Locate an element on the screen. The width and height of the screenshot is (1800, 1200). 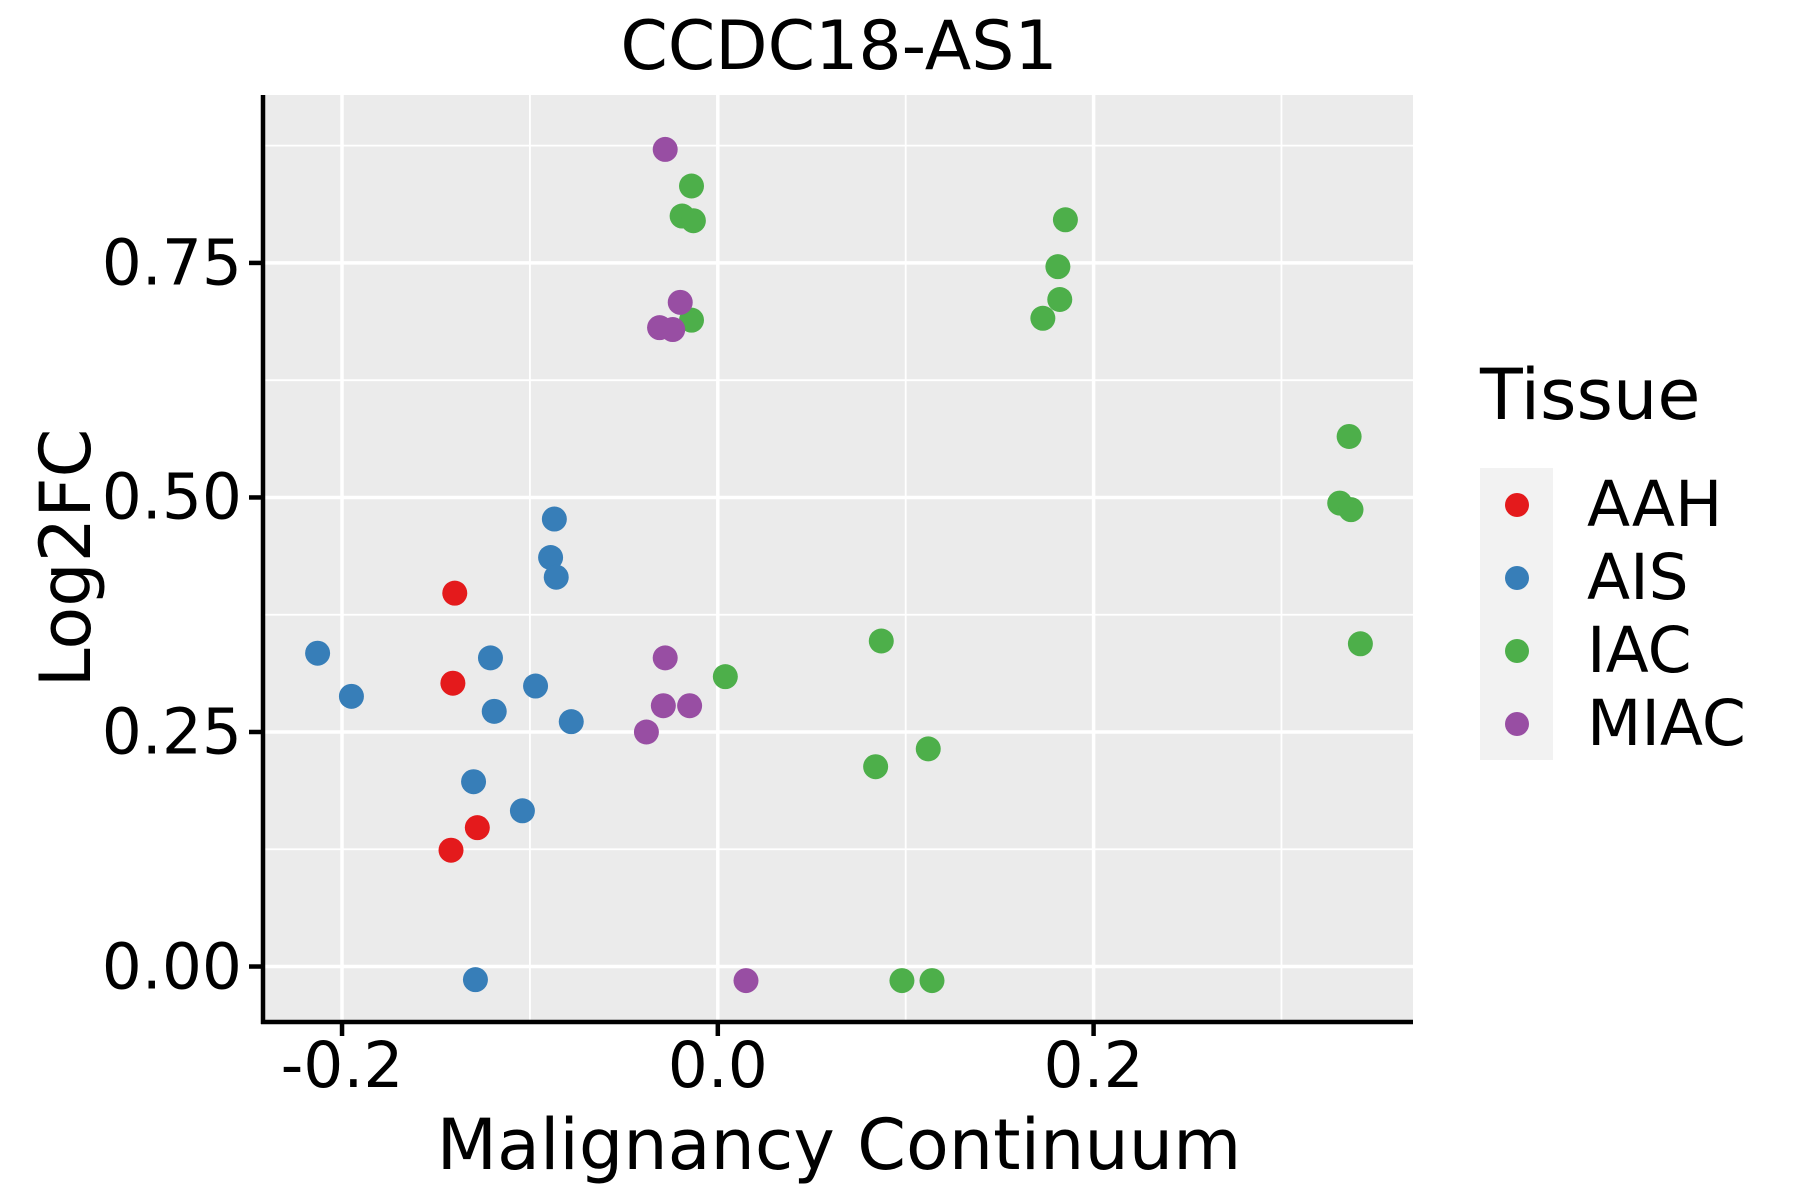
legend-dot-aah is located at coordinates (1516, 504).